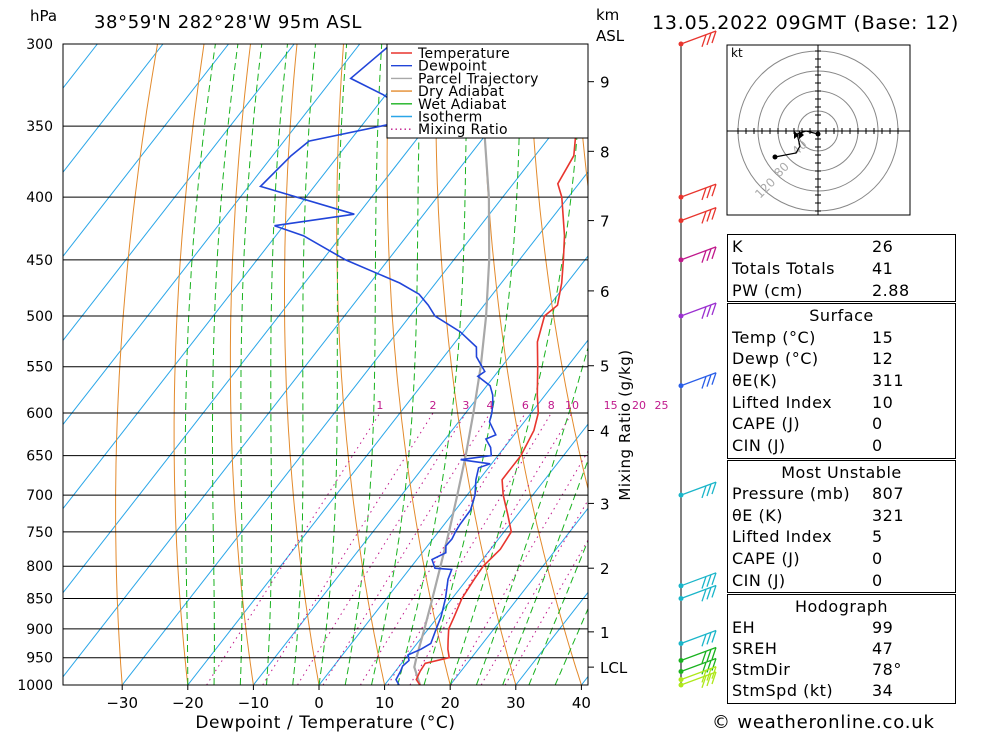 This screenshot has height=733, width=1000. I want to click on pressure-tick-label: 800, so click(39, 567).